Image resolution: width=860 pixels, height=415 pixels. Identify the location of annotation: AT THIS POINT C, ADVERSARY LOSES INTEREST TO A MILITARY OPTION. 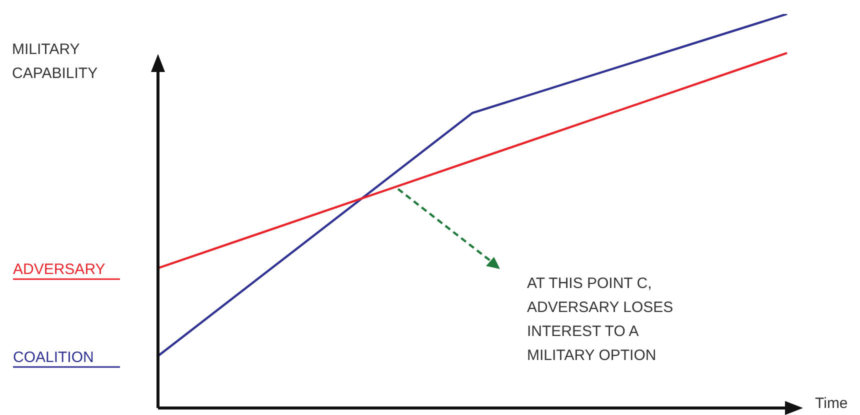
(600, 320).